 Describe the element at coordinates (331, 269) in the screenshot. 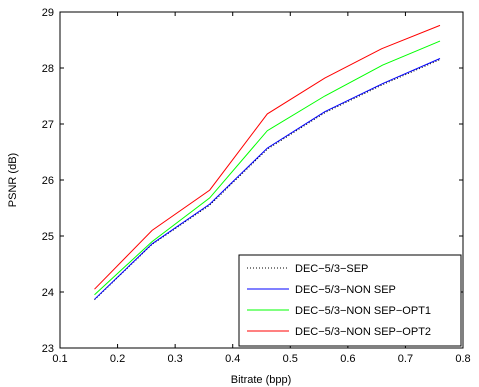

I see `legend-label-1: DEC−5/3−SEP` at that location.